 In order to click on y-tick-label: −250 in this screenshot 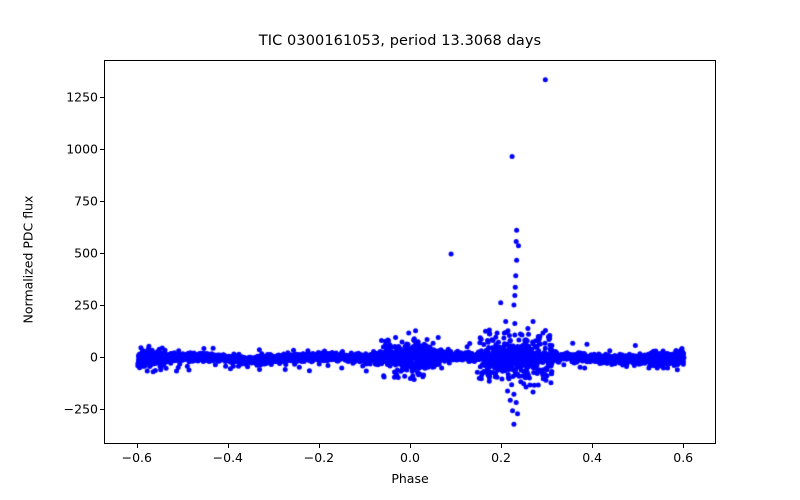, I will do `click(80, 409)`.